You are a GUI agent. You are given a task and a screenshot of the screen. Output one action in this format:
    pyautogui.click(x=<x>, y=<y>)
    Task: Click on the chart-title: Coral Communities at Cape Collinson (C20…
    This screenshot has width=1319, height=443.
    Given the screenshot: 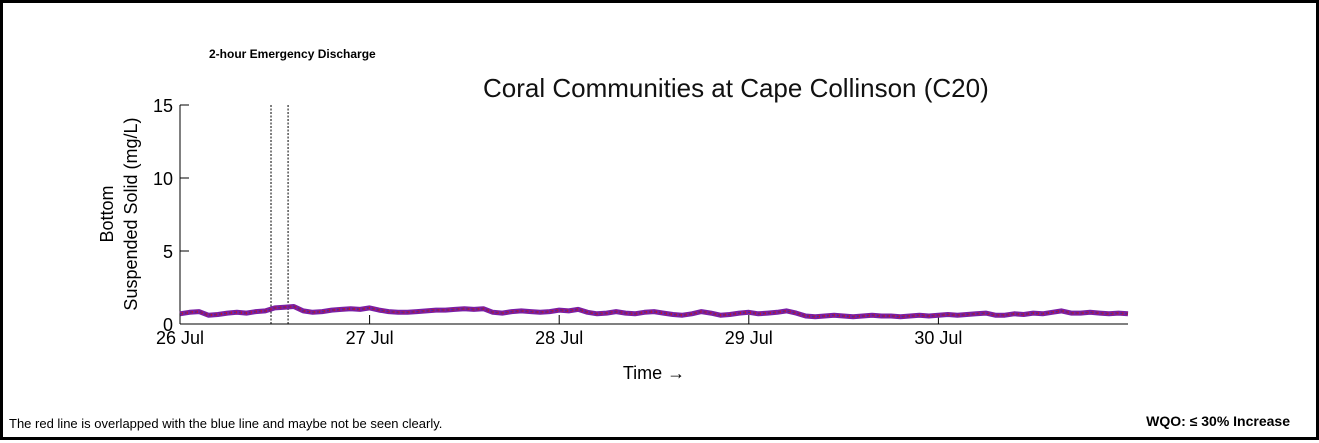 What is the action you would take?
    pyautogui.click(x=736, y=88)
    